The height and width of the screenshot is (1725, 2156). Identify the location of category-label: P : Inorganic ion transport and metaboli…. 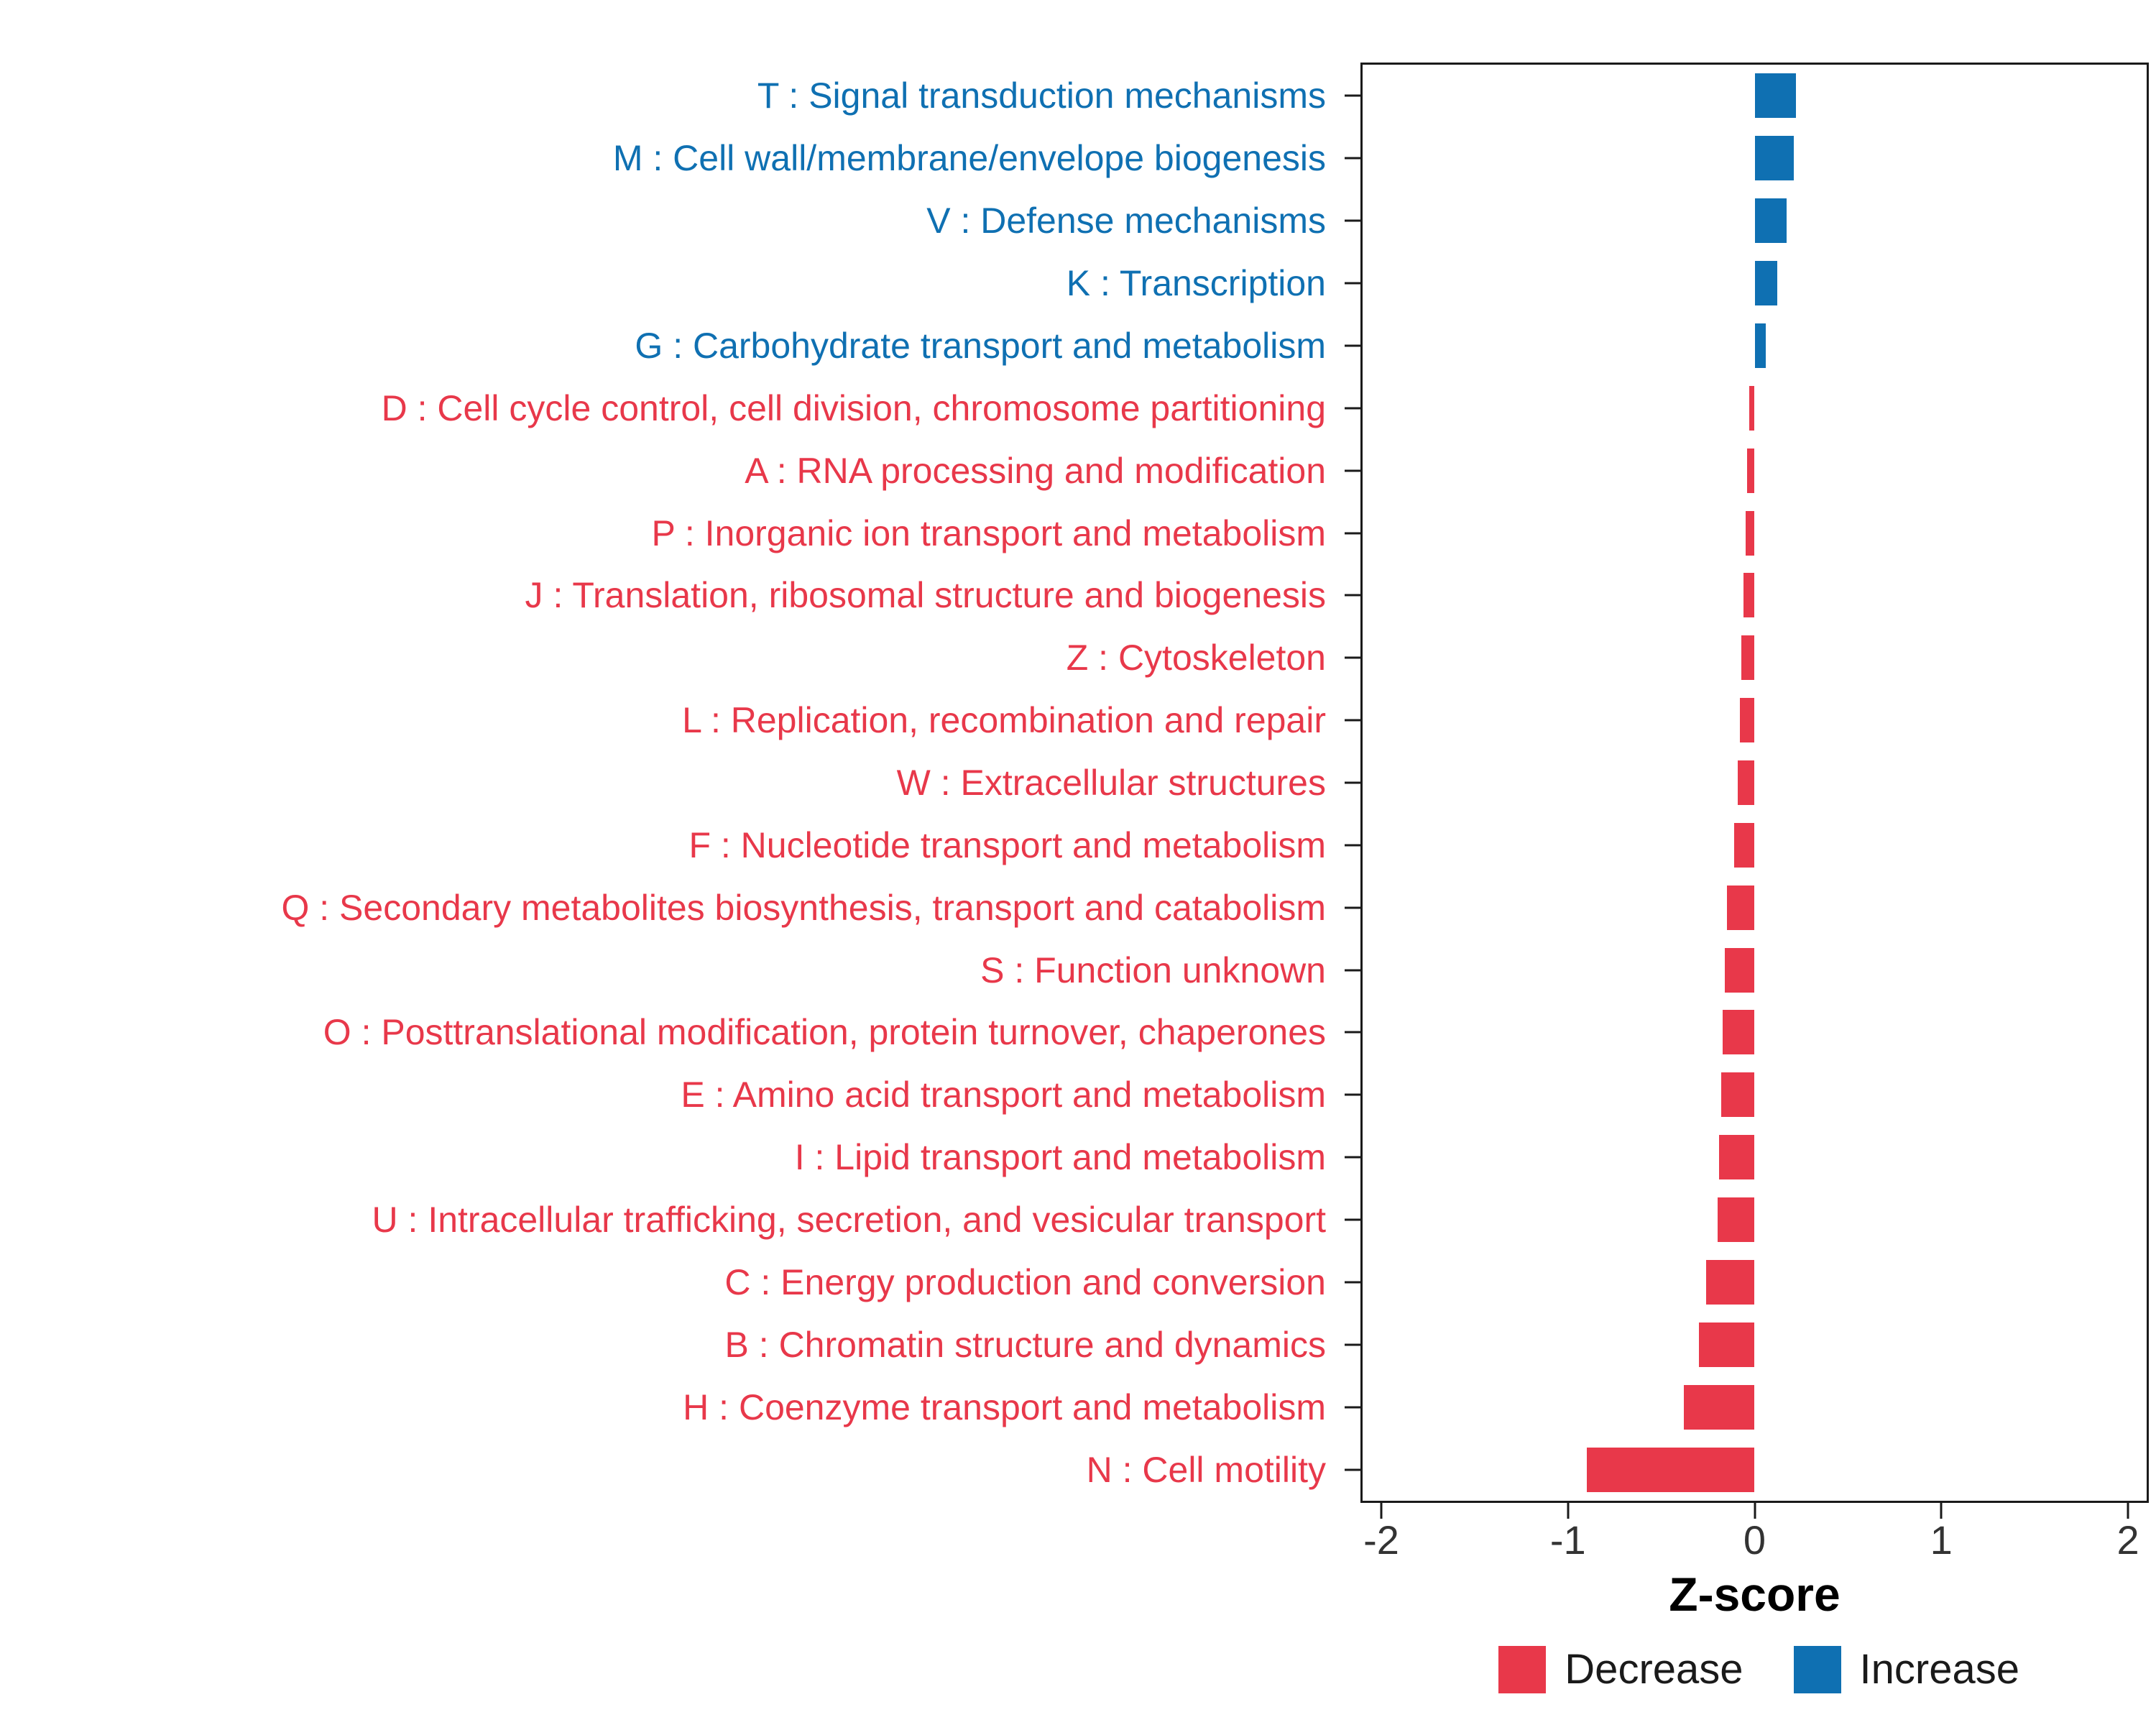
(988, 532).